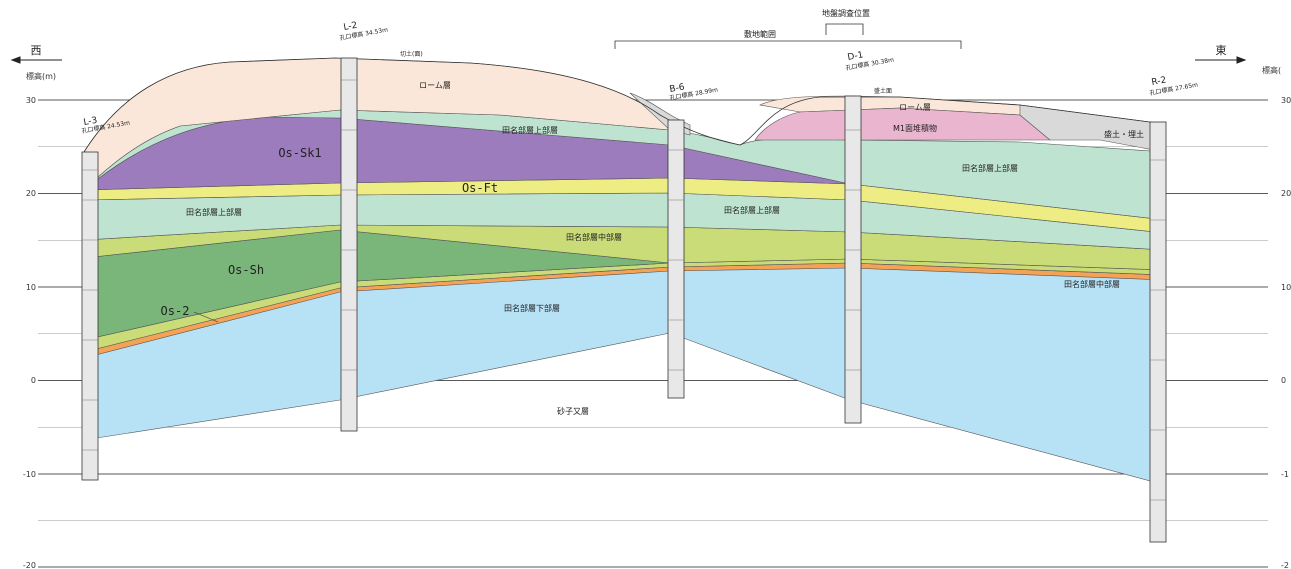 The width and height of the screenshot is (1291, 569). Describe the element at coordinates (36, 50) in the screenshot. I see `west-label: 西` at that location.